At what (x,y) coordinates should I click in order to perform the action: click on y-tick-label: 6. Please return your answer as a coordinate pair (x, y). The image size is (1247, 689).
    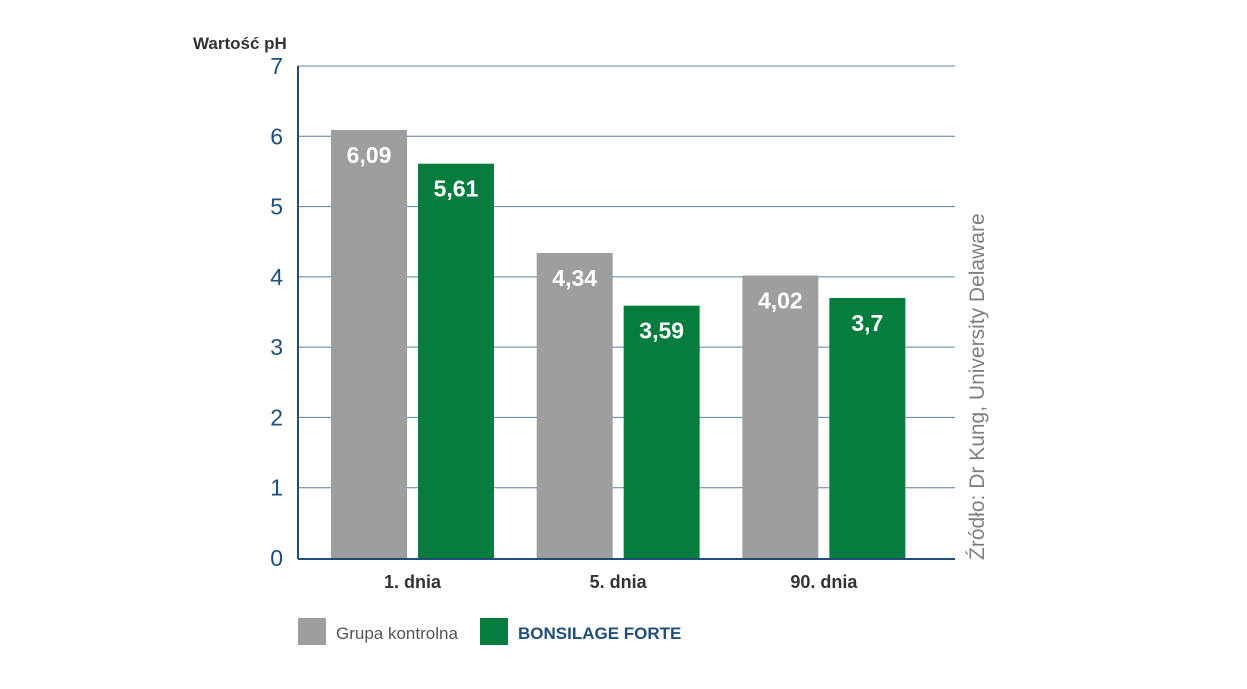
    Looking at the image, I should click on (276, 136).